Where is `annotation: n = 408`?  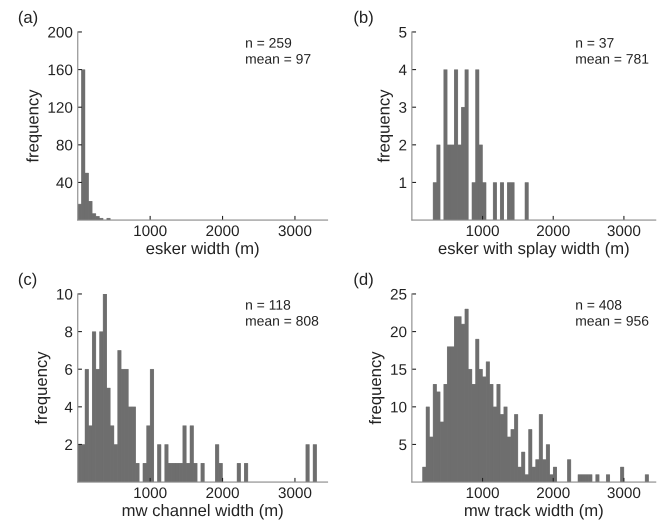 annotation: n = 408 is located at coordinates (599, 305).